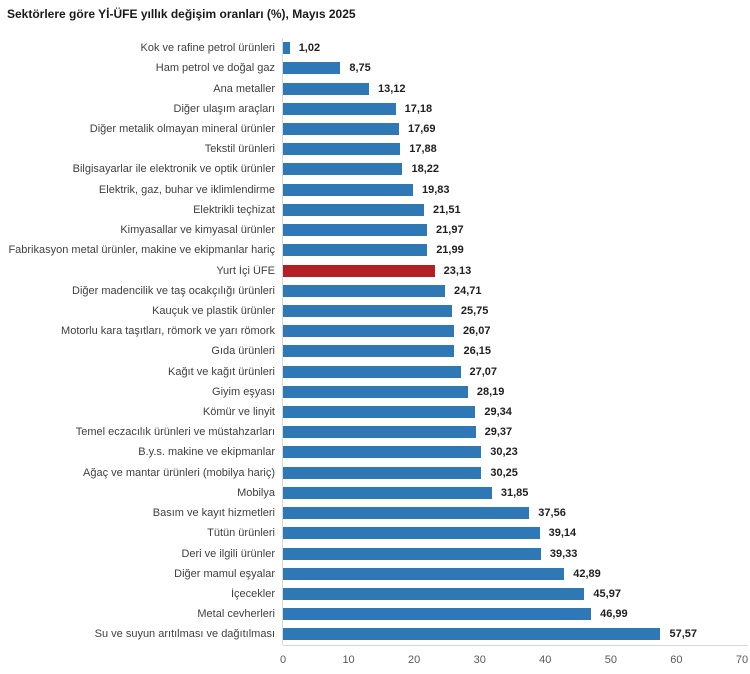  I want to click on value-label: 8,75, so click(360, 68).